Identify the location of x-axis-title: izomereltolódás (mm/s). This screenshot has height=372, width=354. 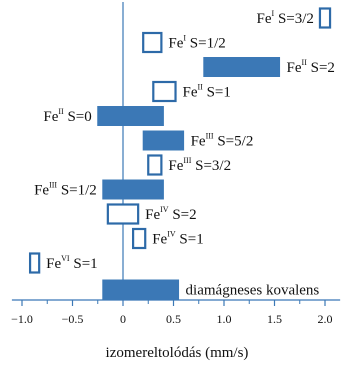
(177, 353).